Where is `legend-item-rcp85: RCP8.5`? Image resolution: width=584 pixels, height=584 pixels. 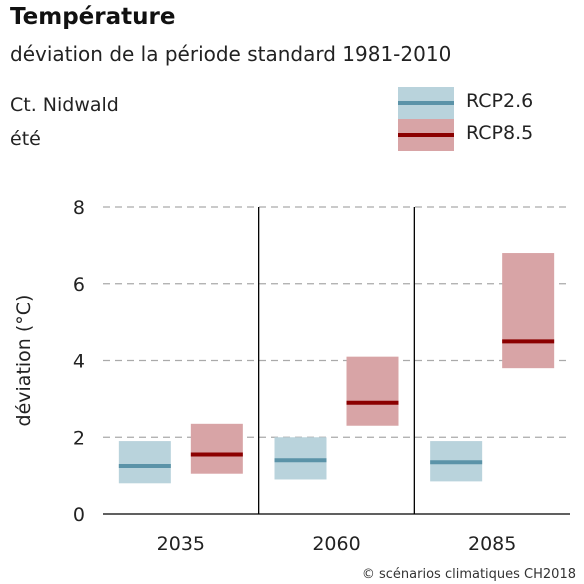 legend-item-rcp85: RCP8.5 is located at coordinates (478, 136).